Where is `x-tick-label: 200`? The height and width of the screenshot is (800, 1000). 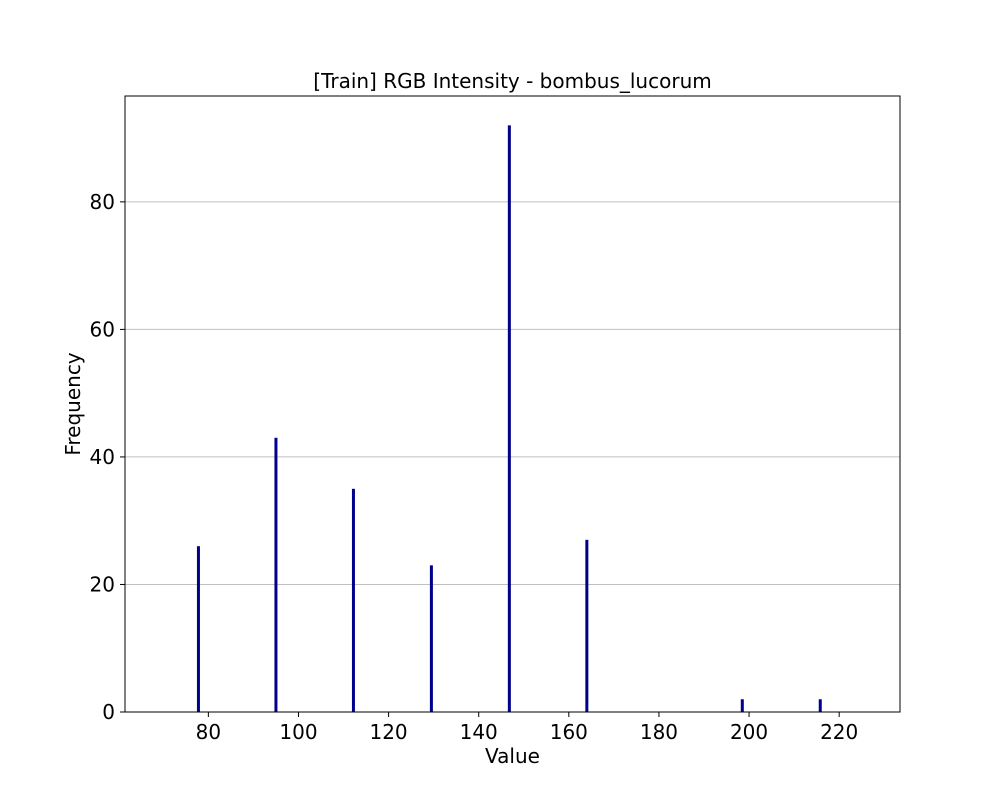 x-tick-label: 200 is located at coordinates (749, 732).